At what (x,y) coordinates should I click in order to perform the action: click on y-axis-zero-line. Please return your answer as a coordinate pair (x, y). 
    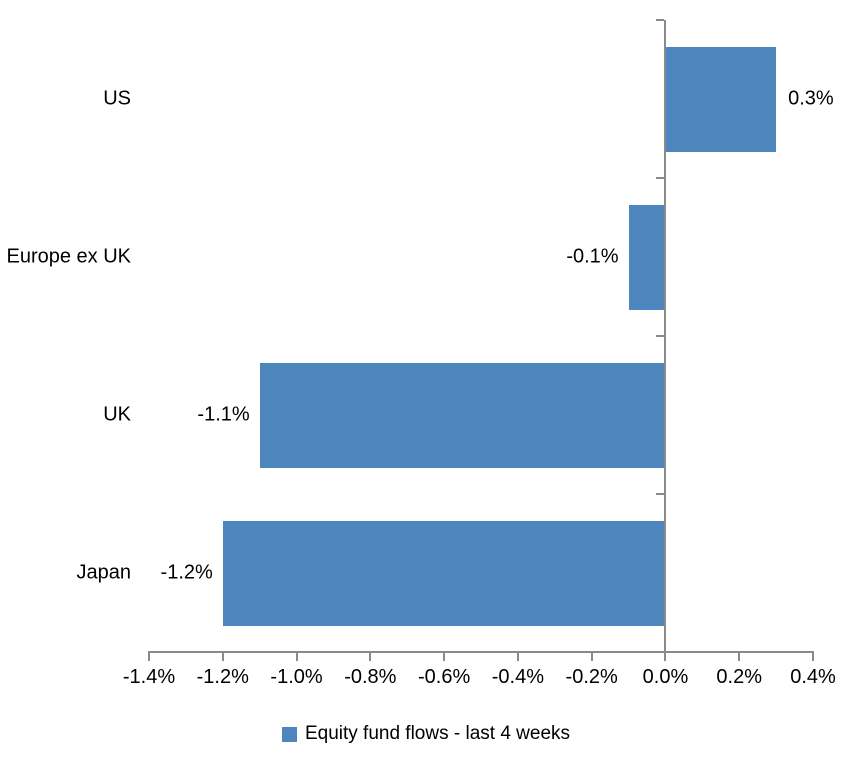
    Looking at the image, I should click on (665, 340).